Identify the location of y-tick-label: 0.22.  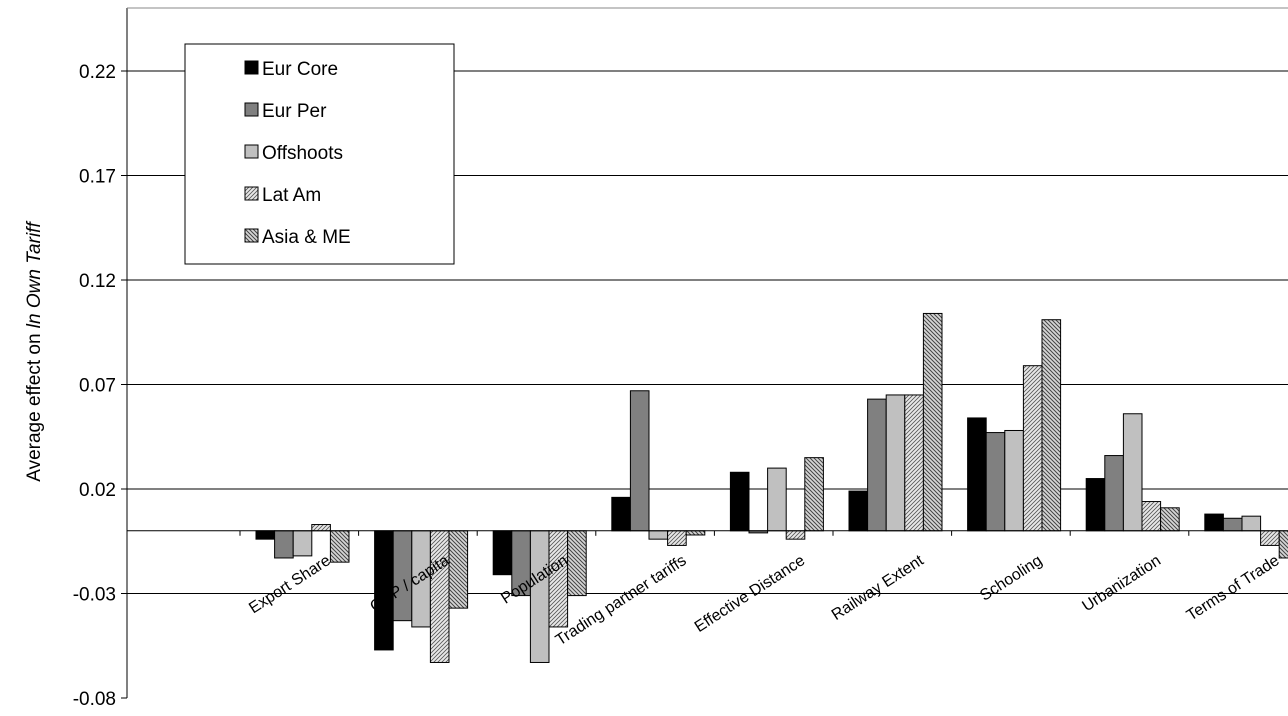
(97, 72).